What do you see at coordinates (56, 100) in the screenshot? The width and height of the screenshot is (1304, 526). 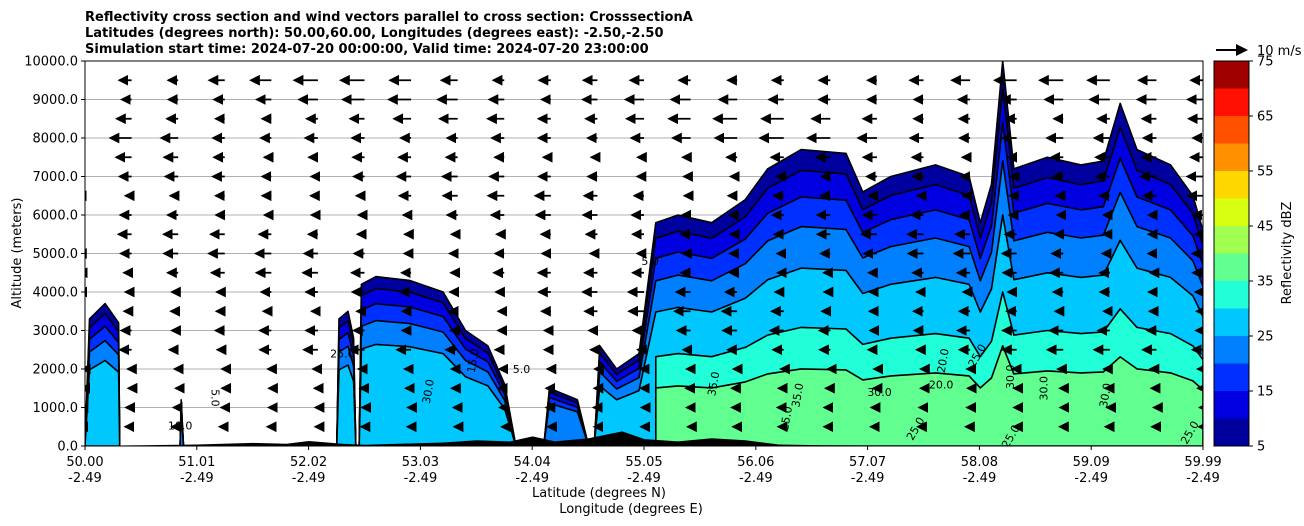 I see `y-tick-label: 9000.0` at bounding box center [56, 100].